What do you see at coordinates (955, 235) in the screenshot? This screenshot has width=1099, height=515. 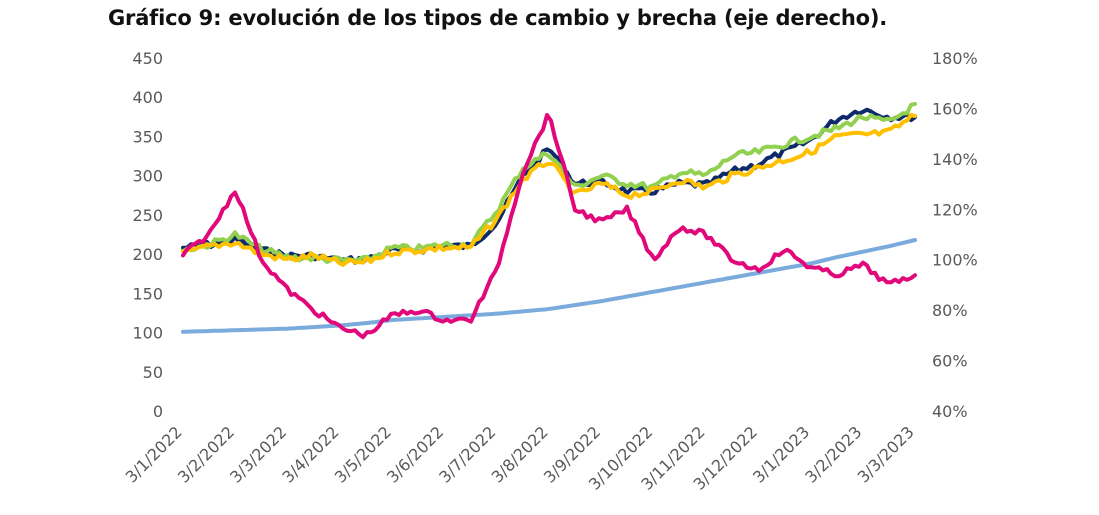 I see `y-axis-right: 40% 60% 80% 100% 120% 140% 160% 180%` at bounding box center [955, 235].